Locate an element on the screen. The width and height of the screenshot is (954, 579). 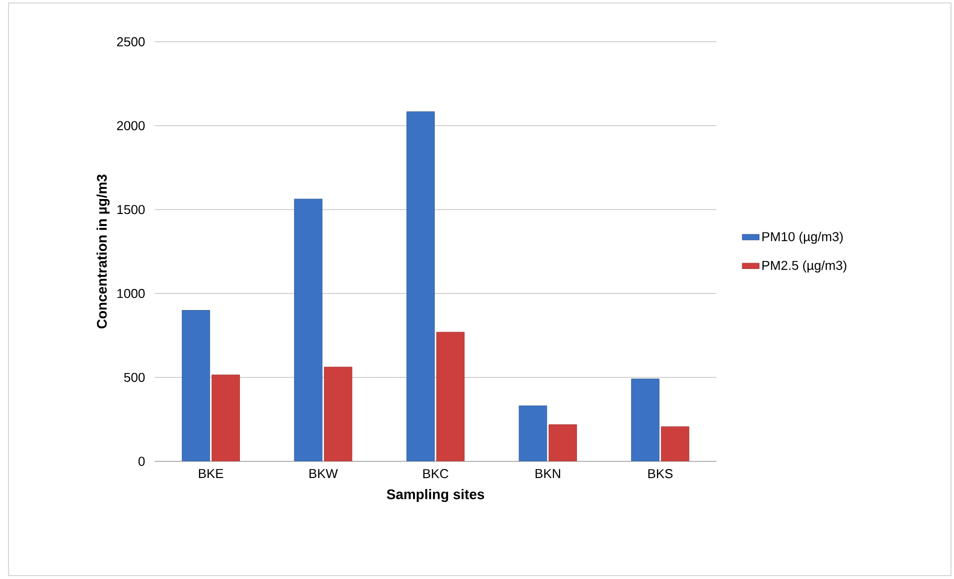
x-tick-label: BKS is located at coordinates (660, 473).